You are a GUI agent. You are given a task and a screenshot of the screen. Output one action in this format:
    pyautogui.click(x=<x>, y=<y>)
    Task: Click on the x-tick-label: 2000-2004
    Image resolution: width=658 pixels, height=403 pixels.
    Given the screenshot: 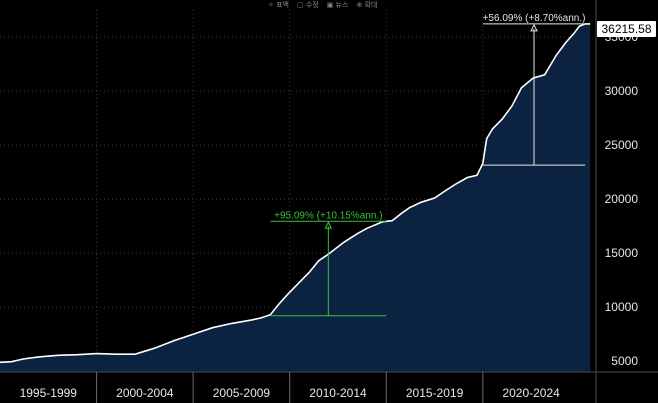 What is the action you would take?
    pyautogui.click(x=145, y=393)
    